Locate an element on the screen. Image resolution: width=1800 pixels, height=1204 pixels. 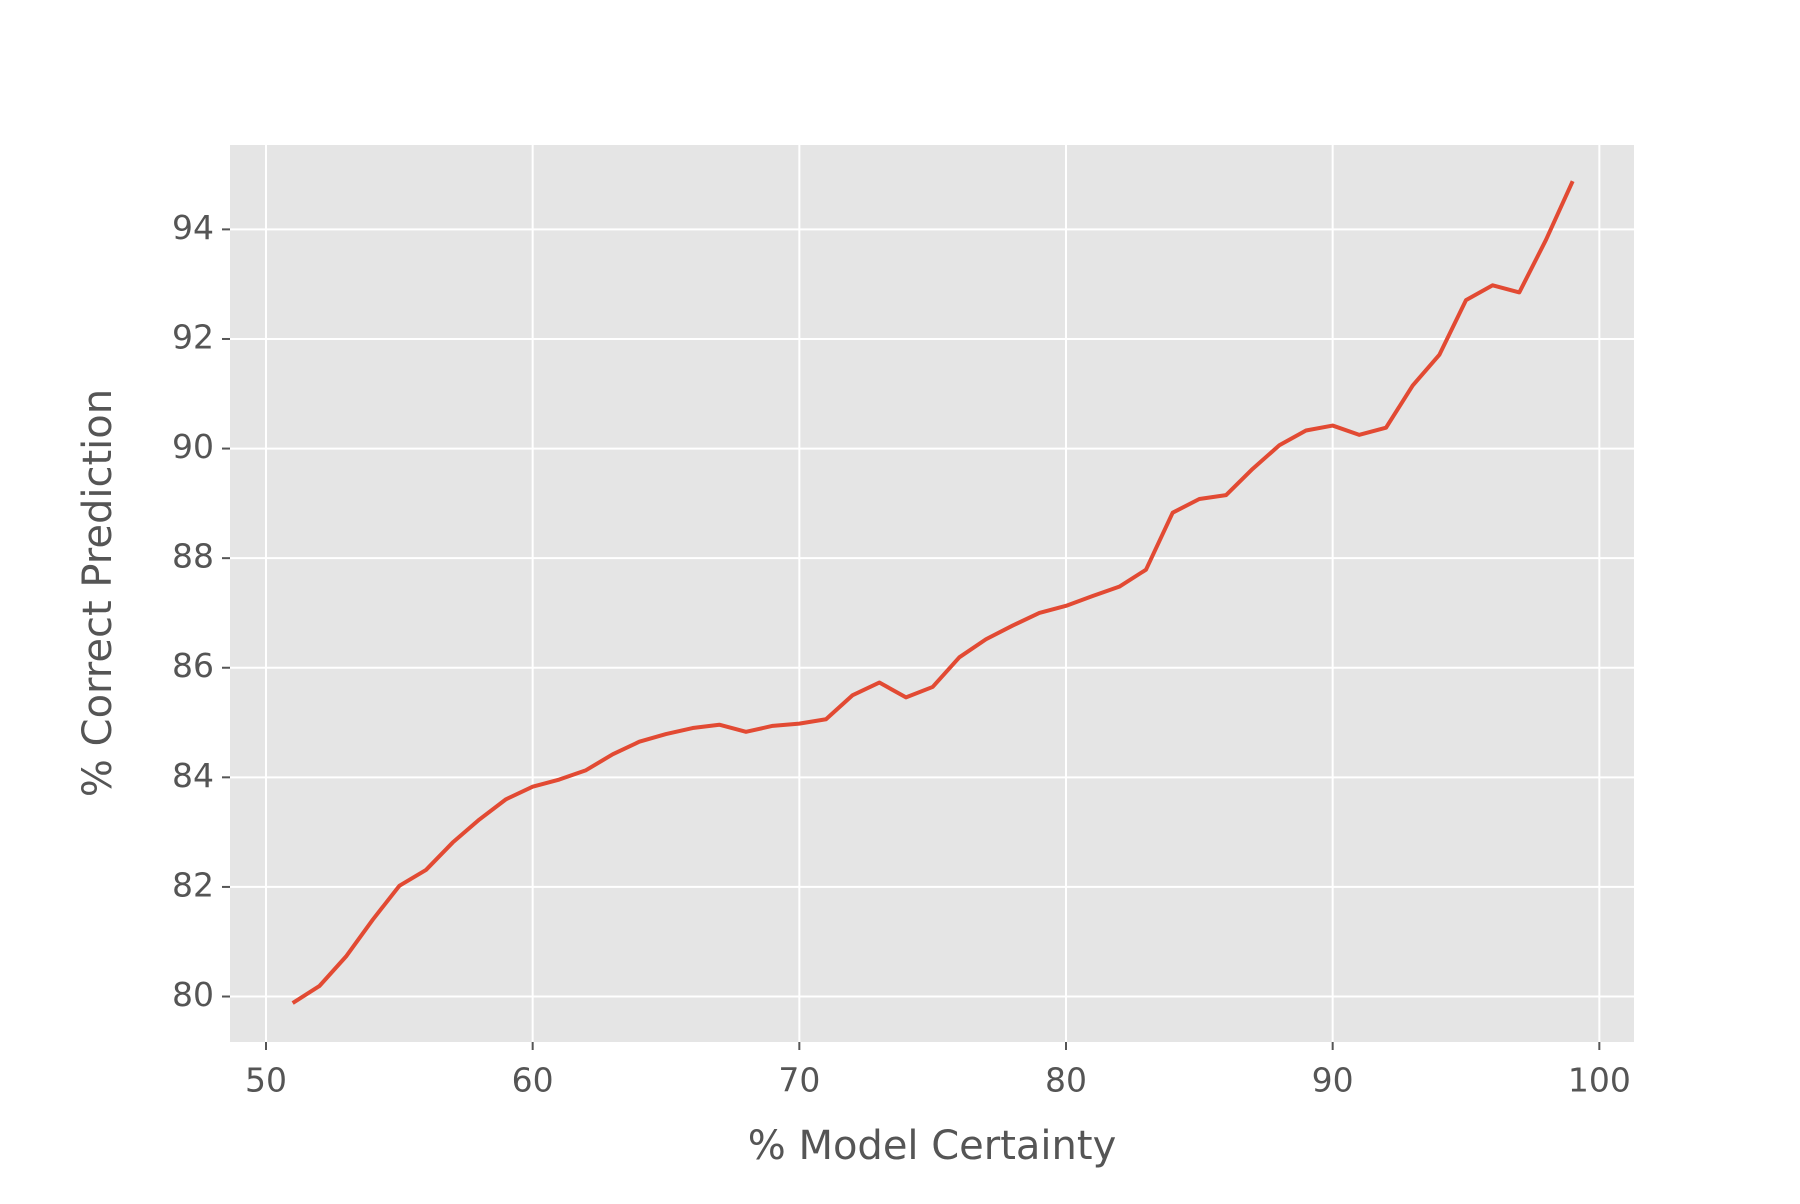
y-tick-label: 86 is located at coordinates (193, 665).